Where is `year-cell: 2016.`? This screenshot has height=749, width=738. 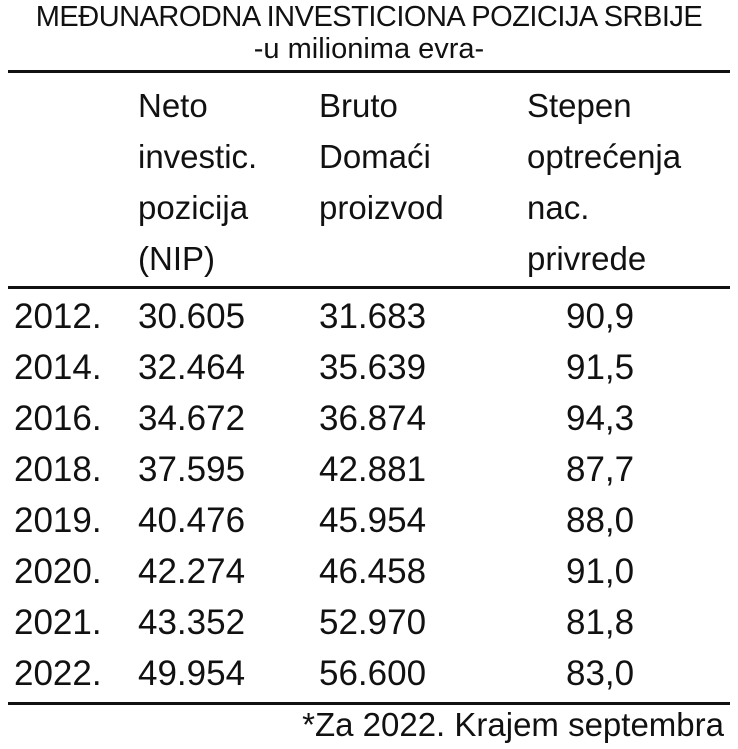 year-cell: 2016. is located at coordinates (58, 418).